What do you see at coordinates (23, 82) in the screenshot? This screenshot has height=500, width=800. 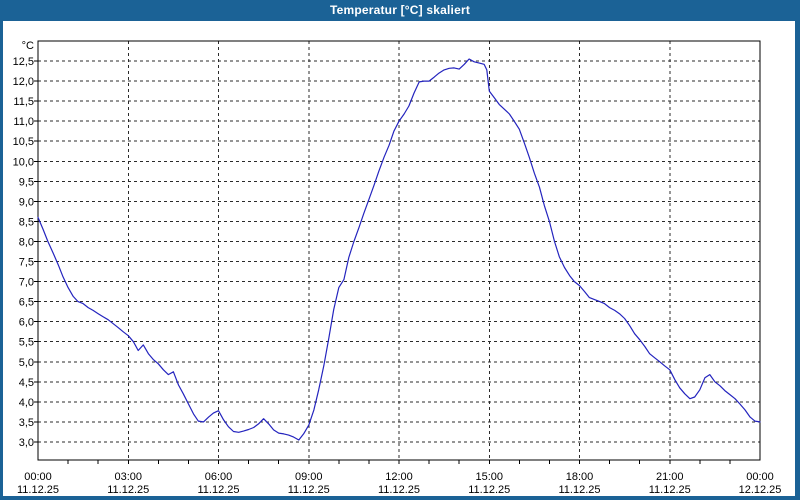 I see `y-tick-label: 12,0` at bounding box center [23, 82].